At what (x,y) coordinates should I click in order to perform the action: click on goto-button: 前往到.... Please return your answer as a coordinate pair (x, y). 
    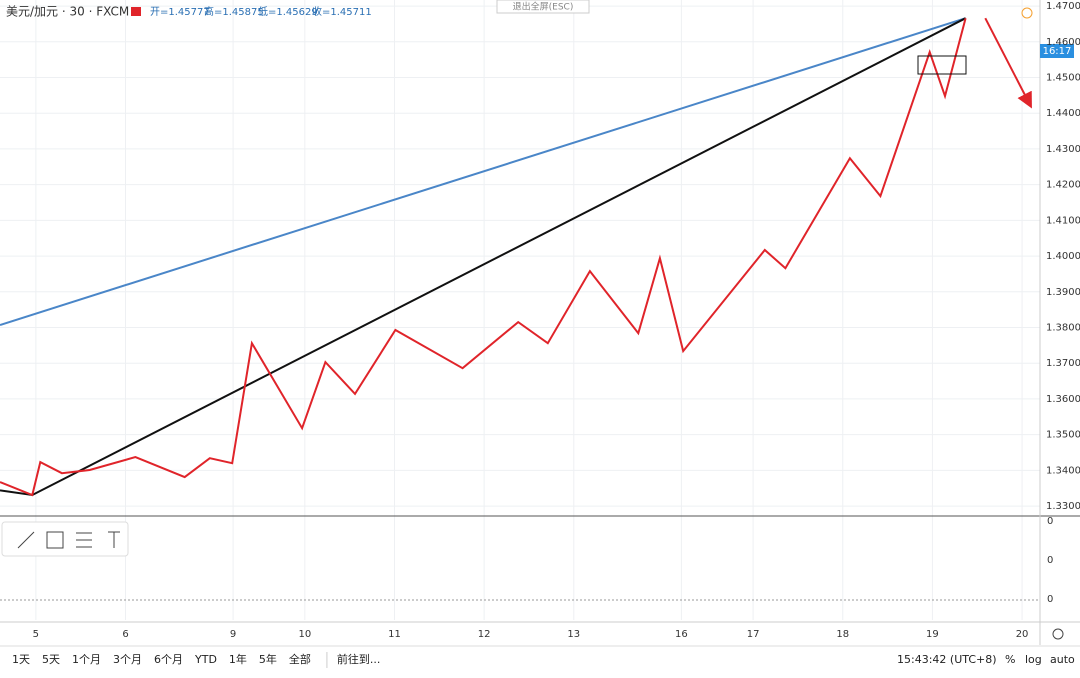
    Looking at the image, I should click on (359, 659).